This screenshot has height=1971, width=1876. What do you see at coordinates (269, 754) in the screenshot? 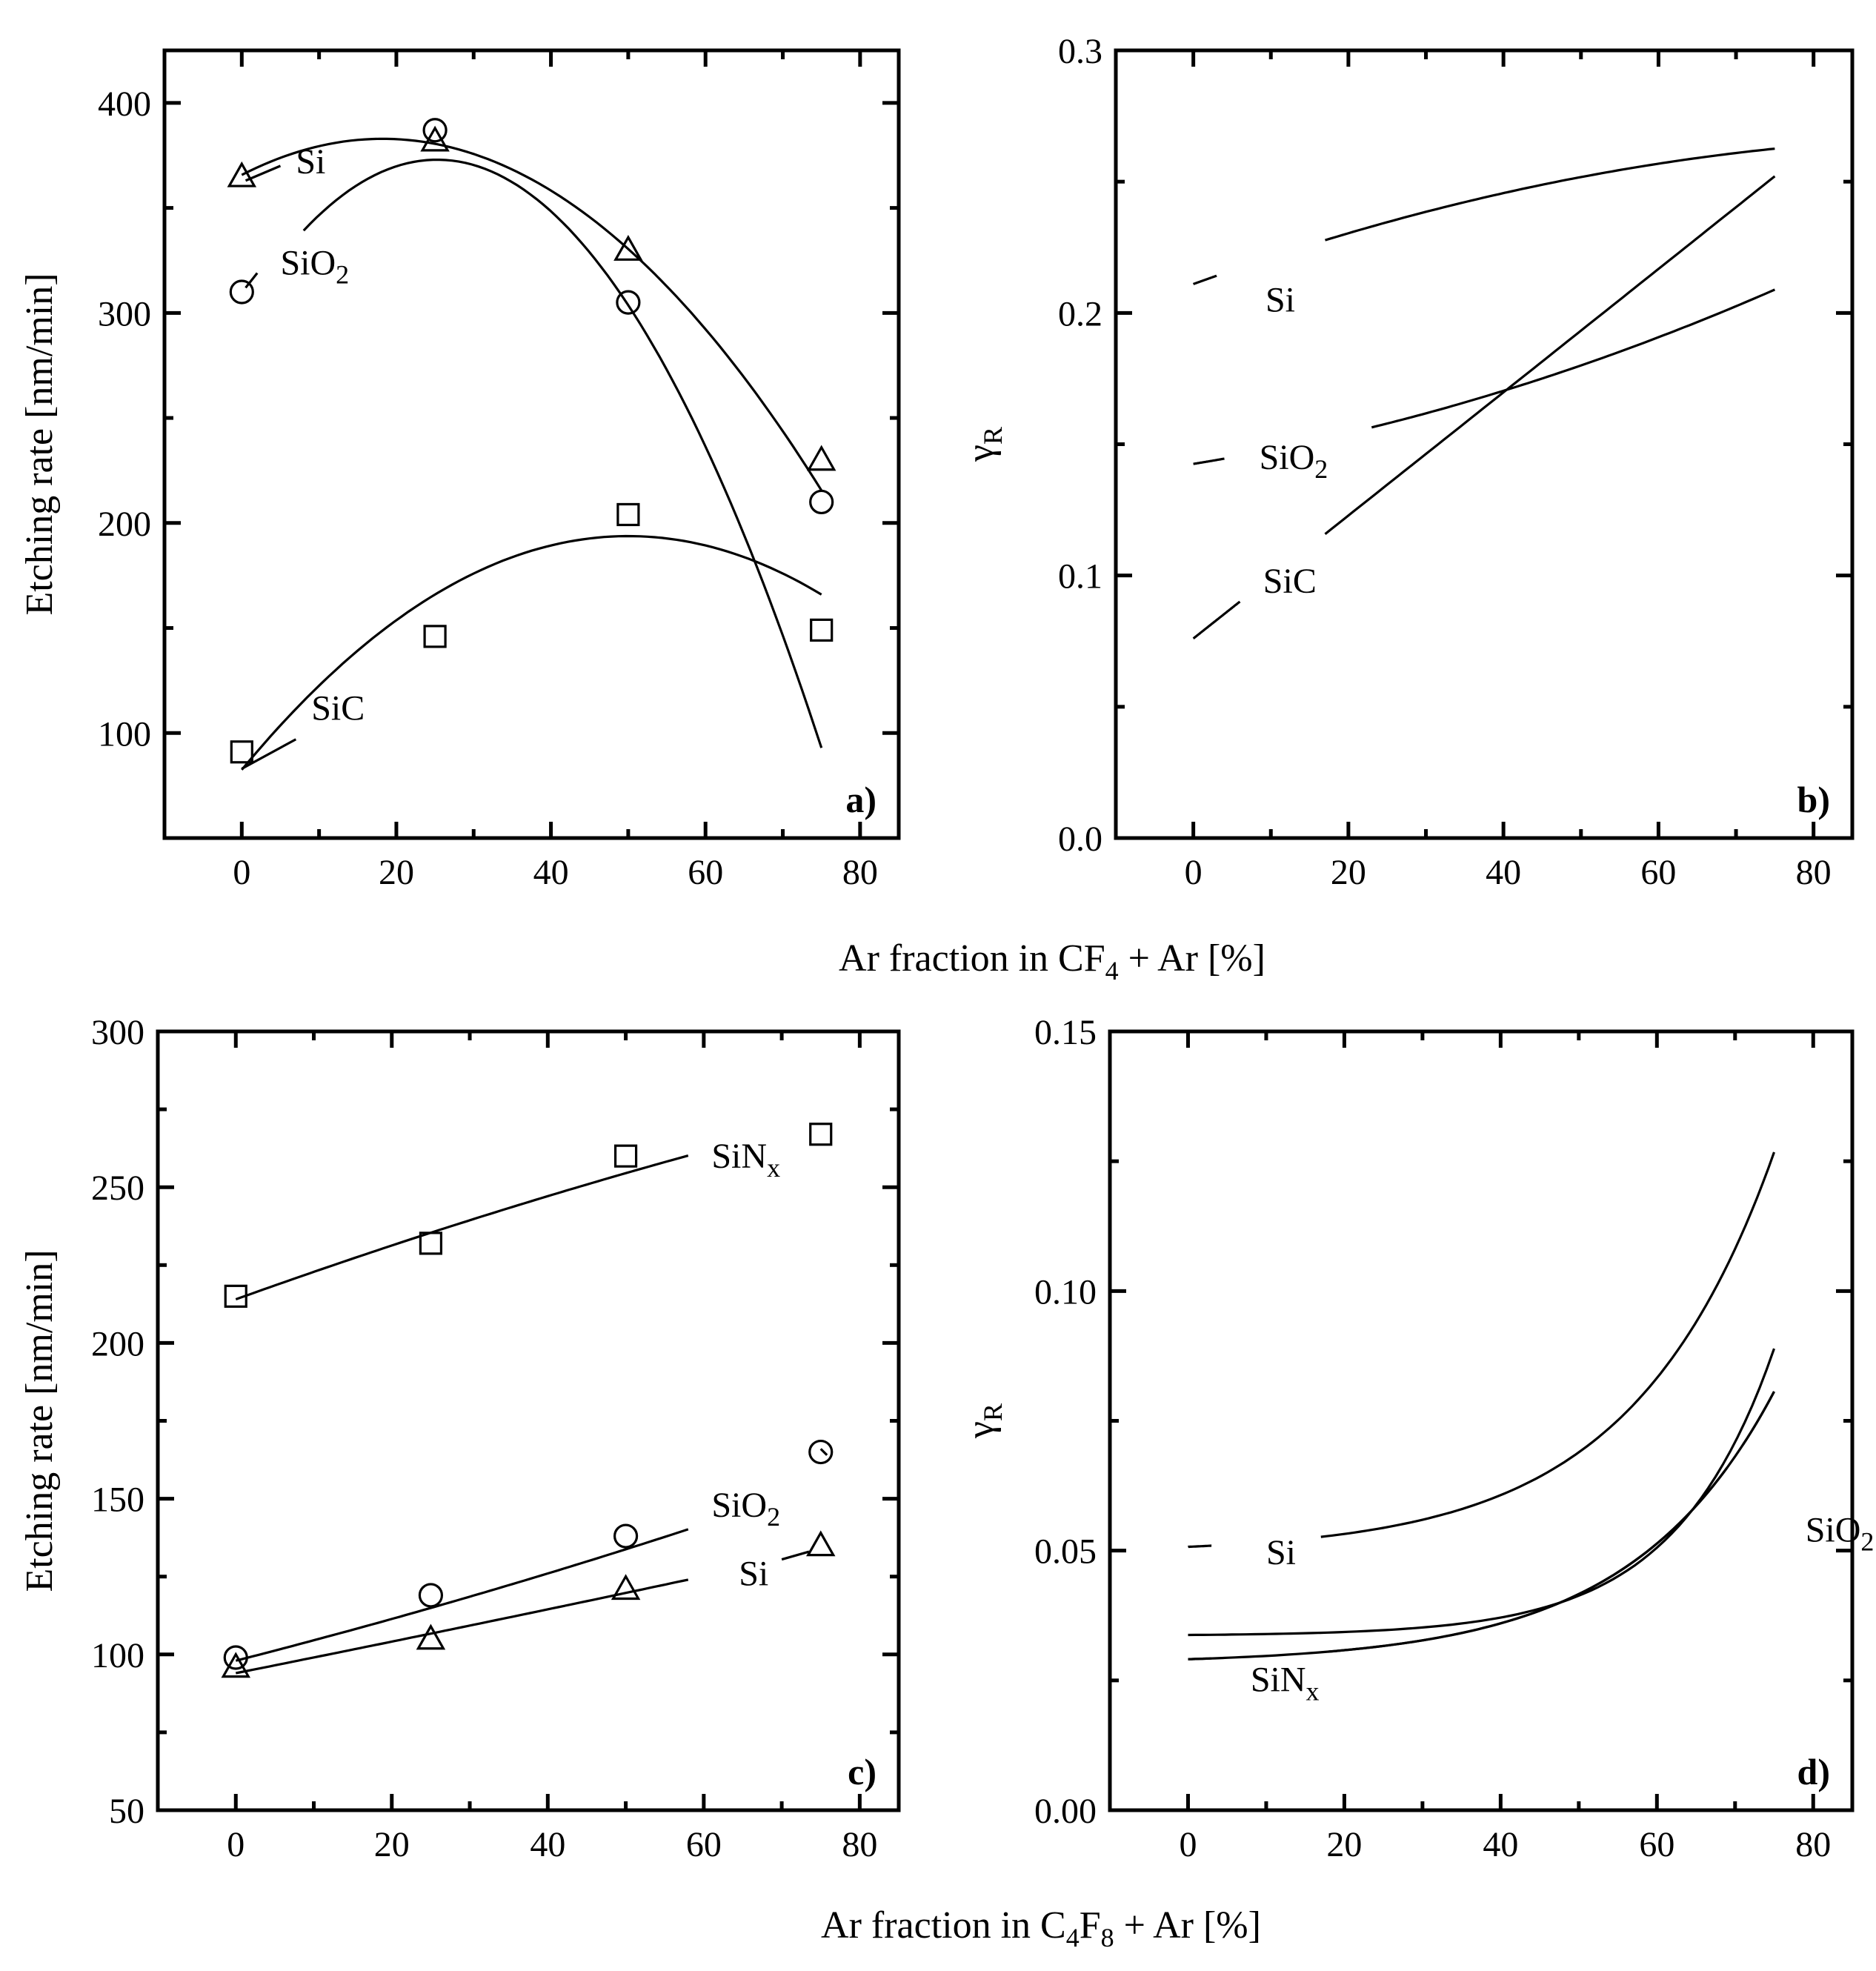
I see `panel-a-series-sic-leader` at bounding box center [269, 754].